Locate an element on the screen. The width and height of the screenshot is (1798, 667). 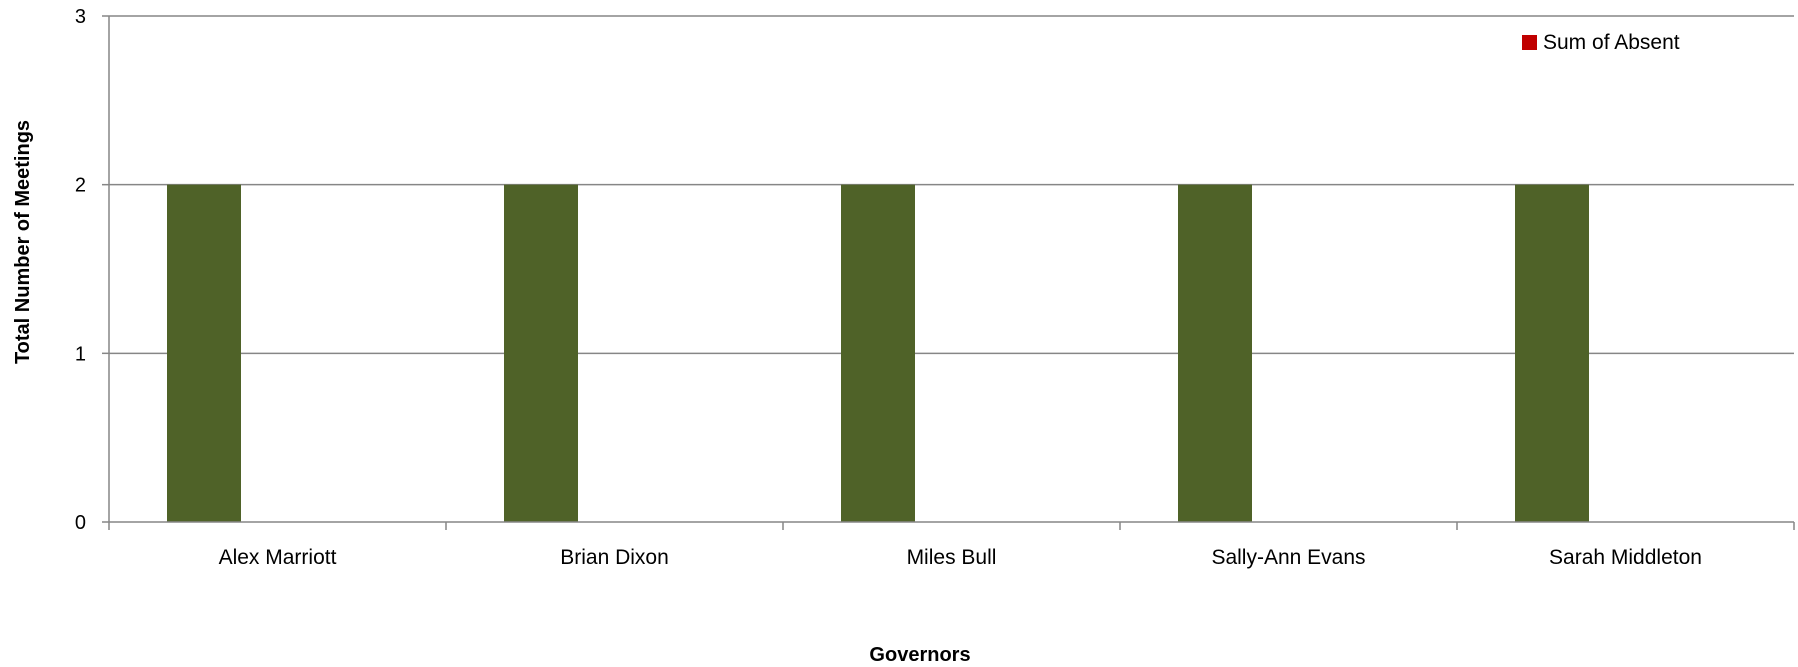
x-category-label: Alex Marriott is located at coordinates (278, 557).